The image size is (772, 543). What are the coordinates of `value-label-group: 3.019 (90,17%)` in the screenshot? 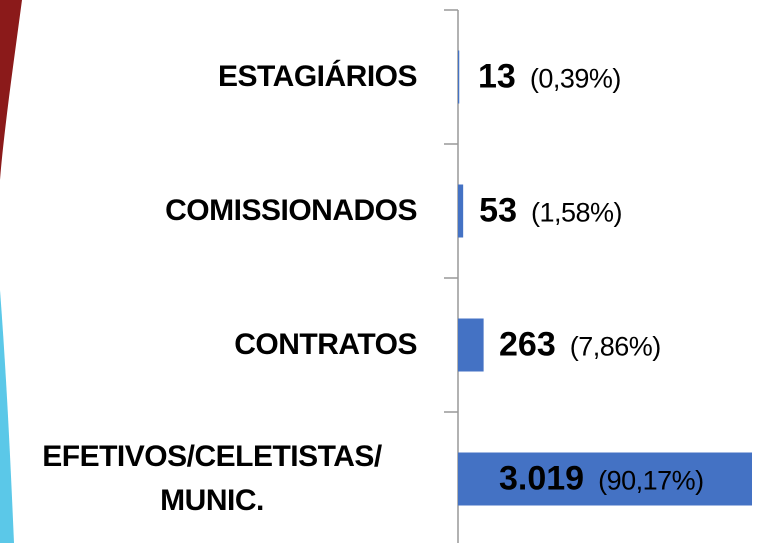 It's located at (601, 479).